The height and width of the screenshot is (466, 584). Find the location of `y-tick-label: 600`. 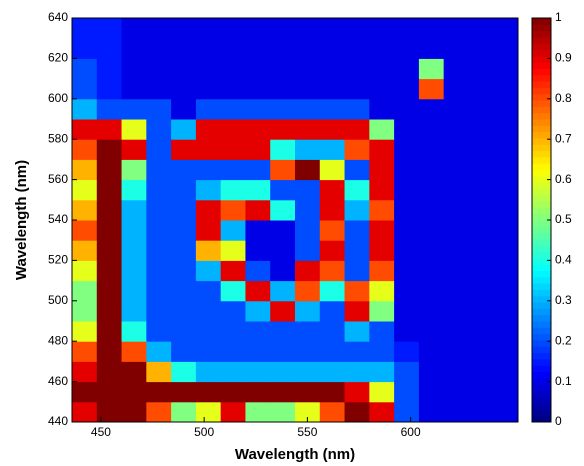

y-tick-label: 600 is located at coordinates (58, 98).